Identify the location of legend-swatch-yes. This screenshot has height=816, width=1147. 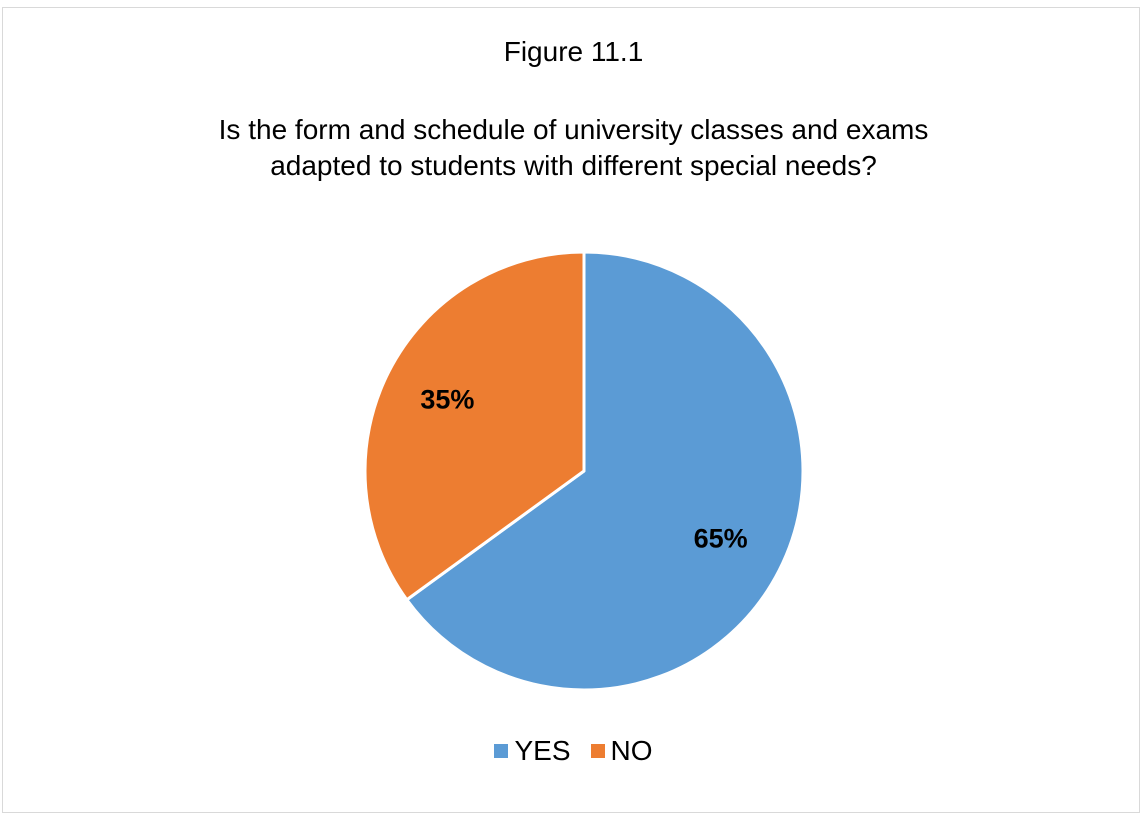
(501, 751).